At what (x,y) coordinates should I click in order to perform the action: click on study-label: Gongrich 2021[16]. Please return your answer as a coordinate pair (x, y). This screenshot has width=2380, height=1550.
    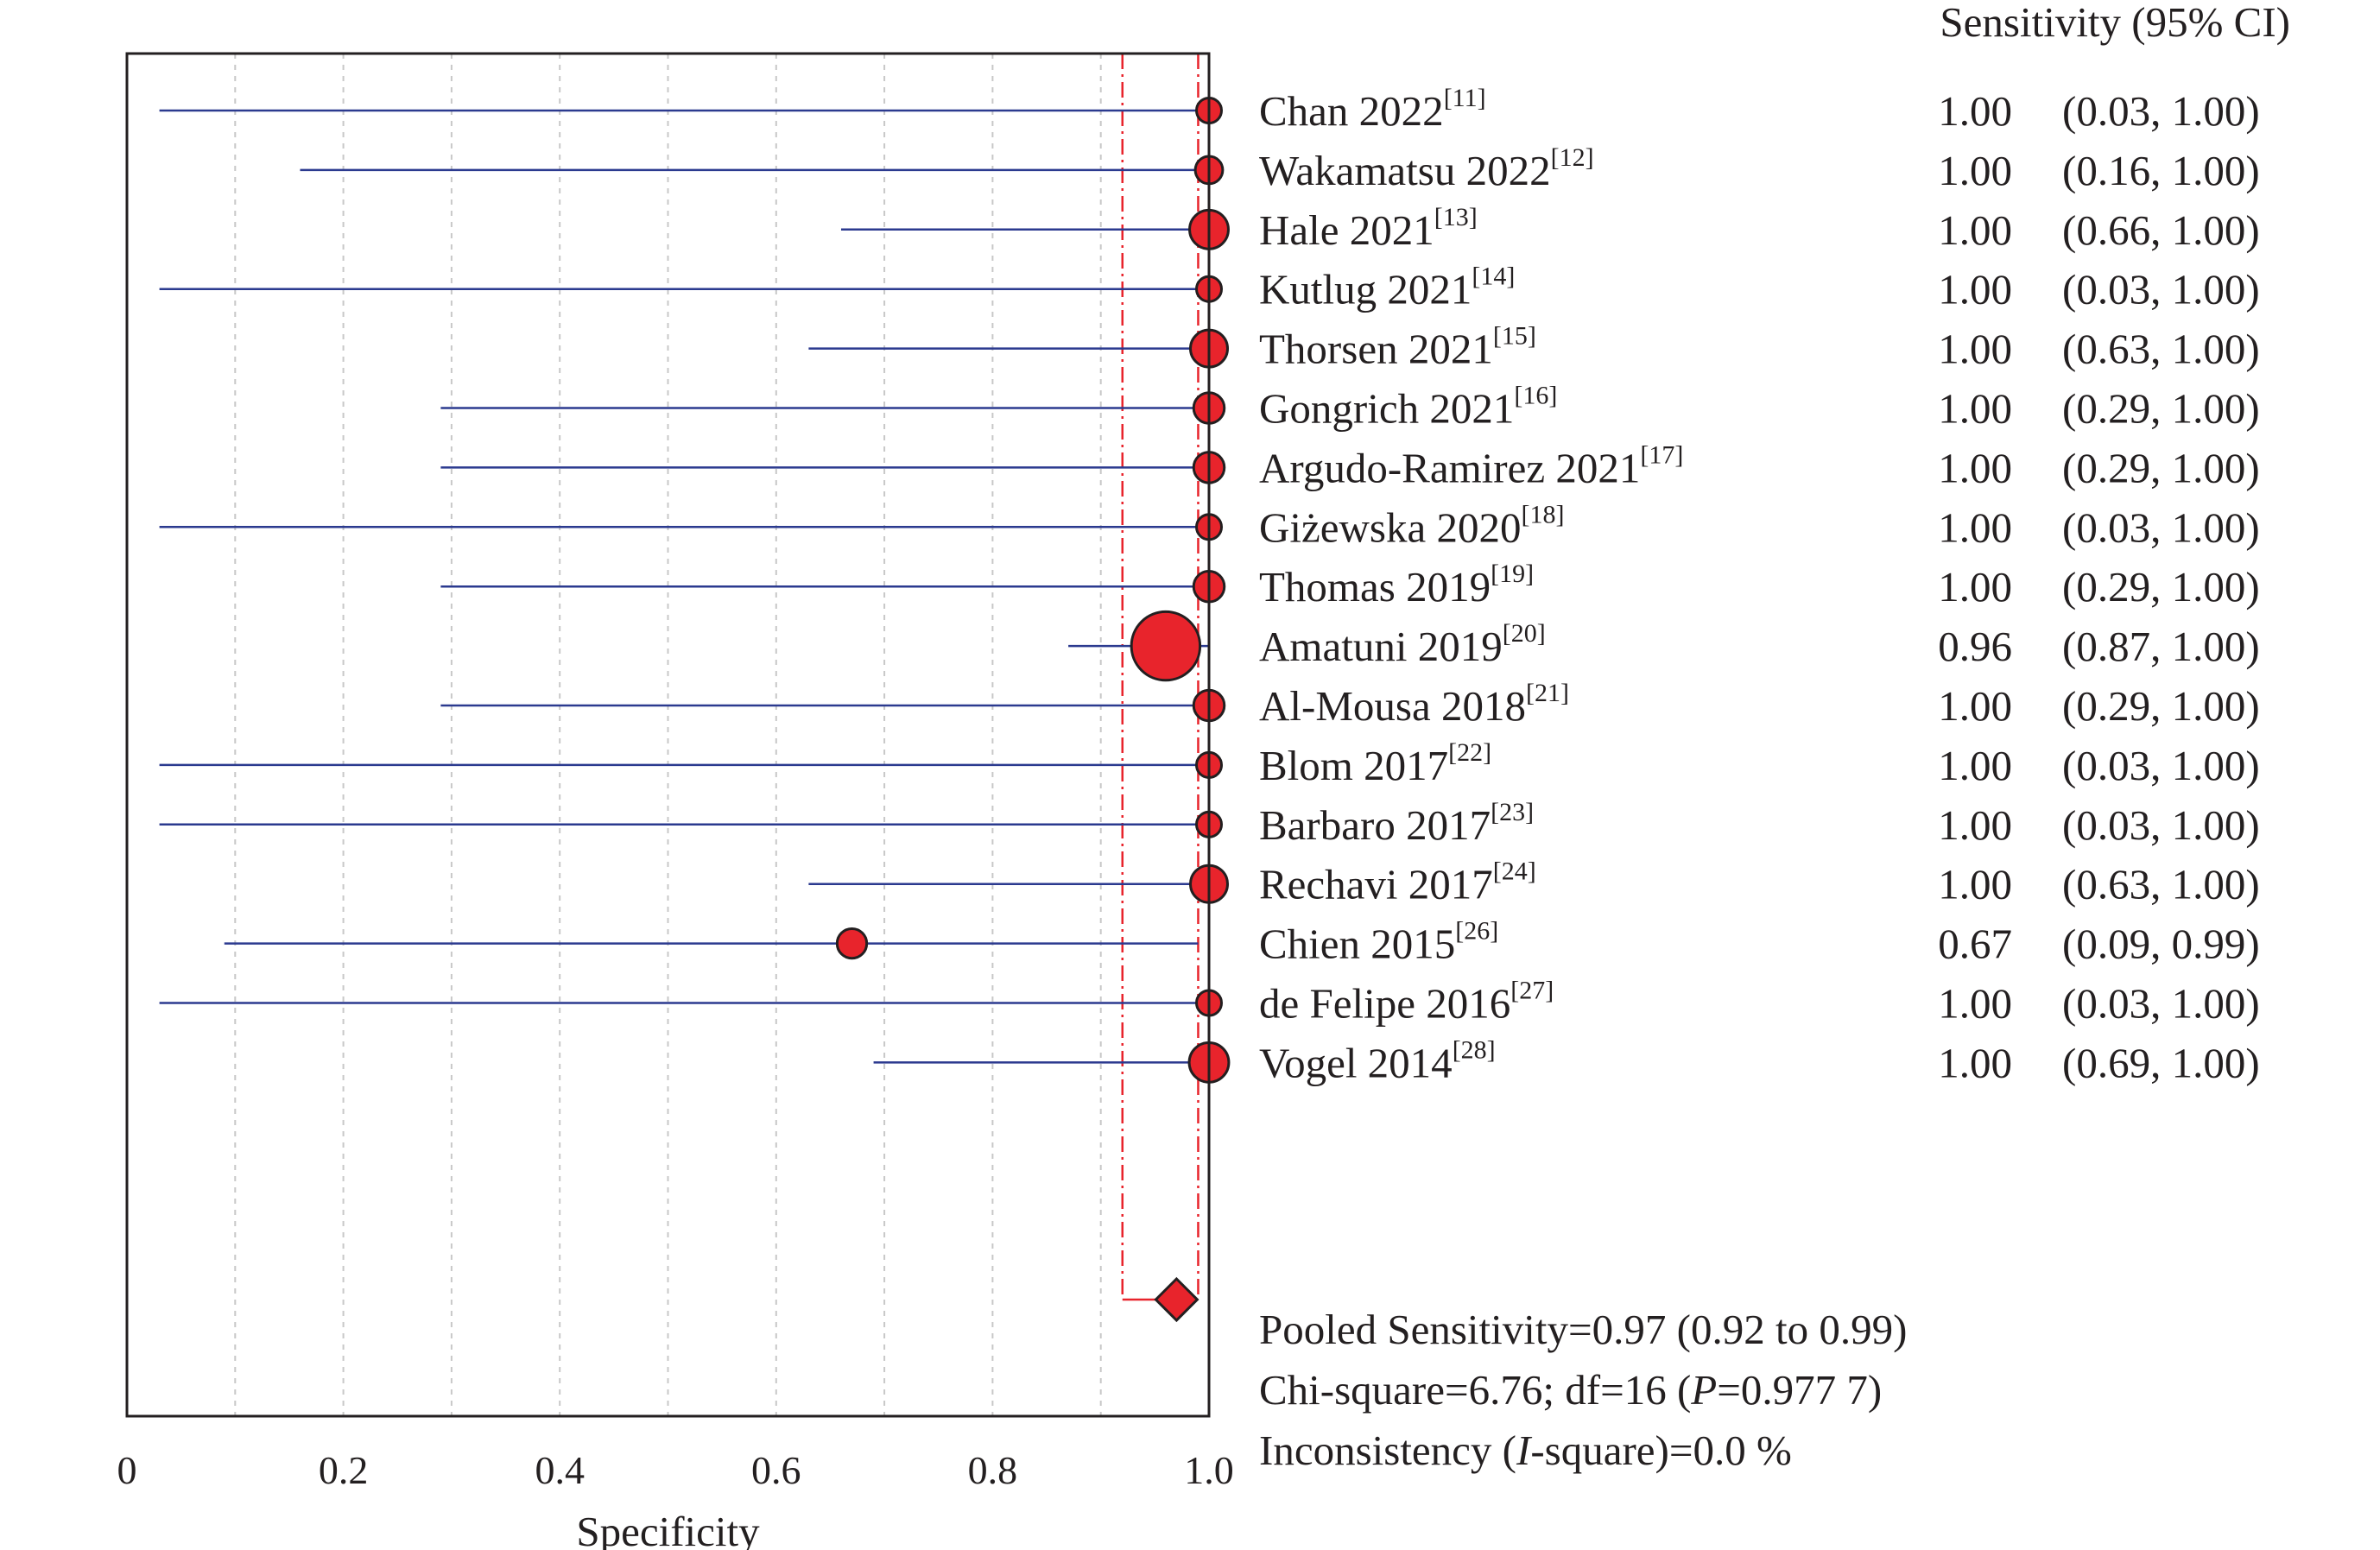
    Looking at the image, I should click on (1408, 407).